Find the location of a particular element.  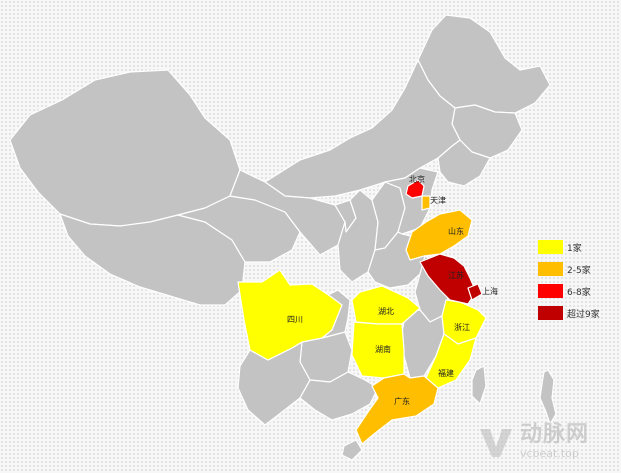

legend: 1家 2-5家 6-8家 超过9家 is located at coordinates (569, 280).